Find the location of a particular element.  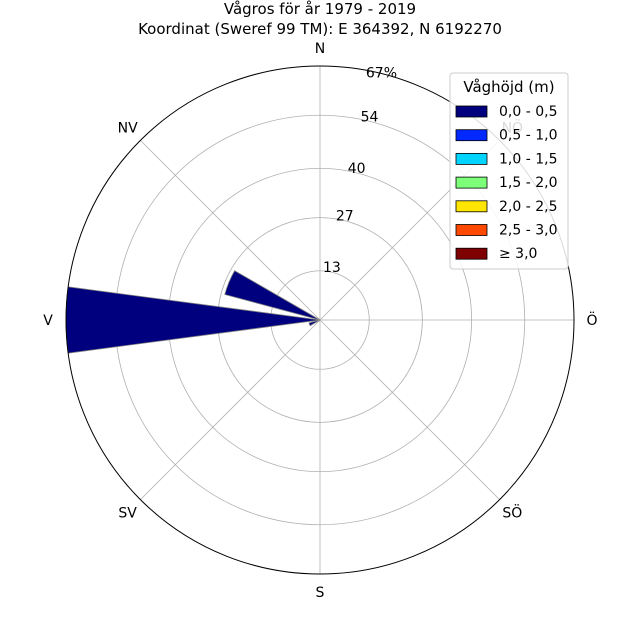

radial-tick-label-4: 67% is located at coordinates (381, 74).